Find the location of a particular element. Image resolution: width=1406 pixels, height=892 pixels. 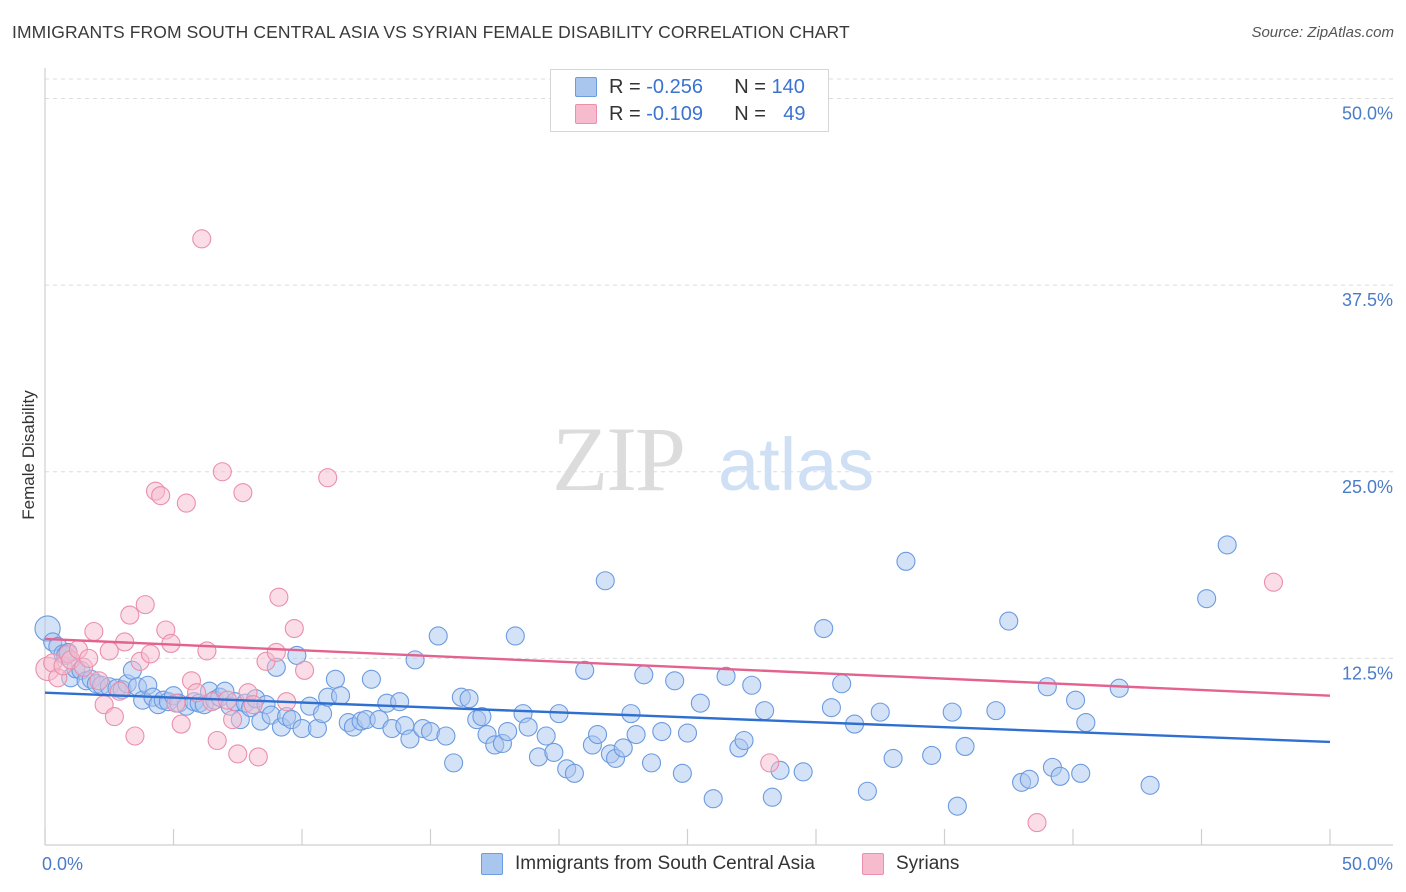

stats-legend-row-immigrants: R = -0.256 N = 140 is located at coordinates (690, 87).